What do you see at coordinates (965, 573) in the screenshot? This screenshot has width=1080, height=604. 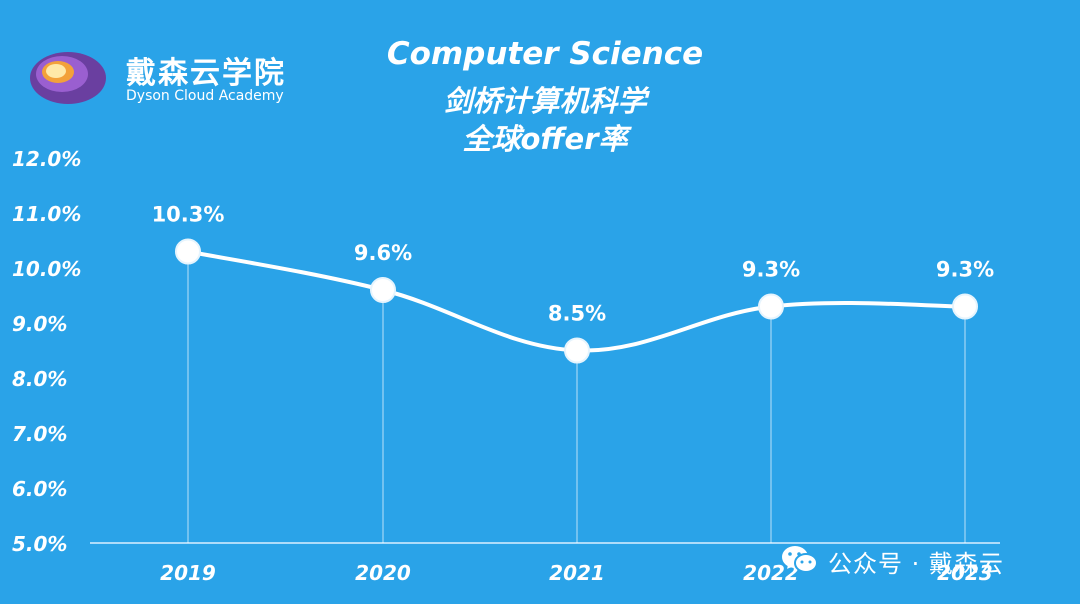 I see `x-tick-label: 2023` at bounding box center [965, 573].